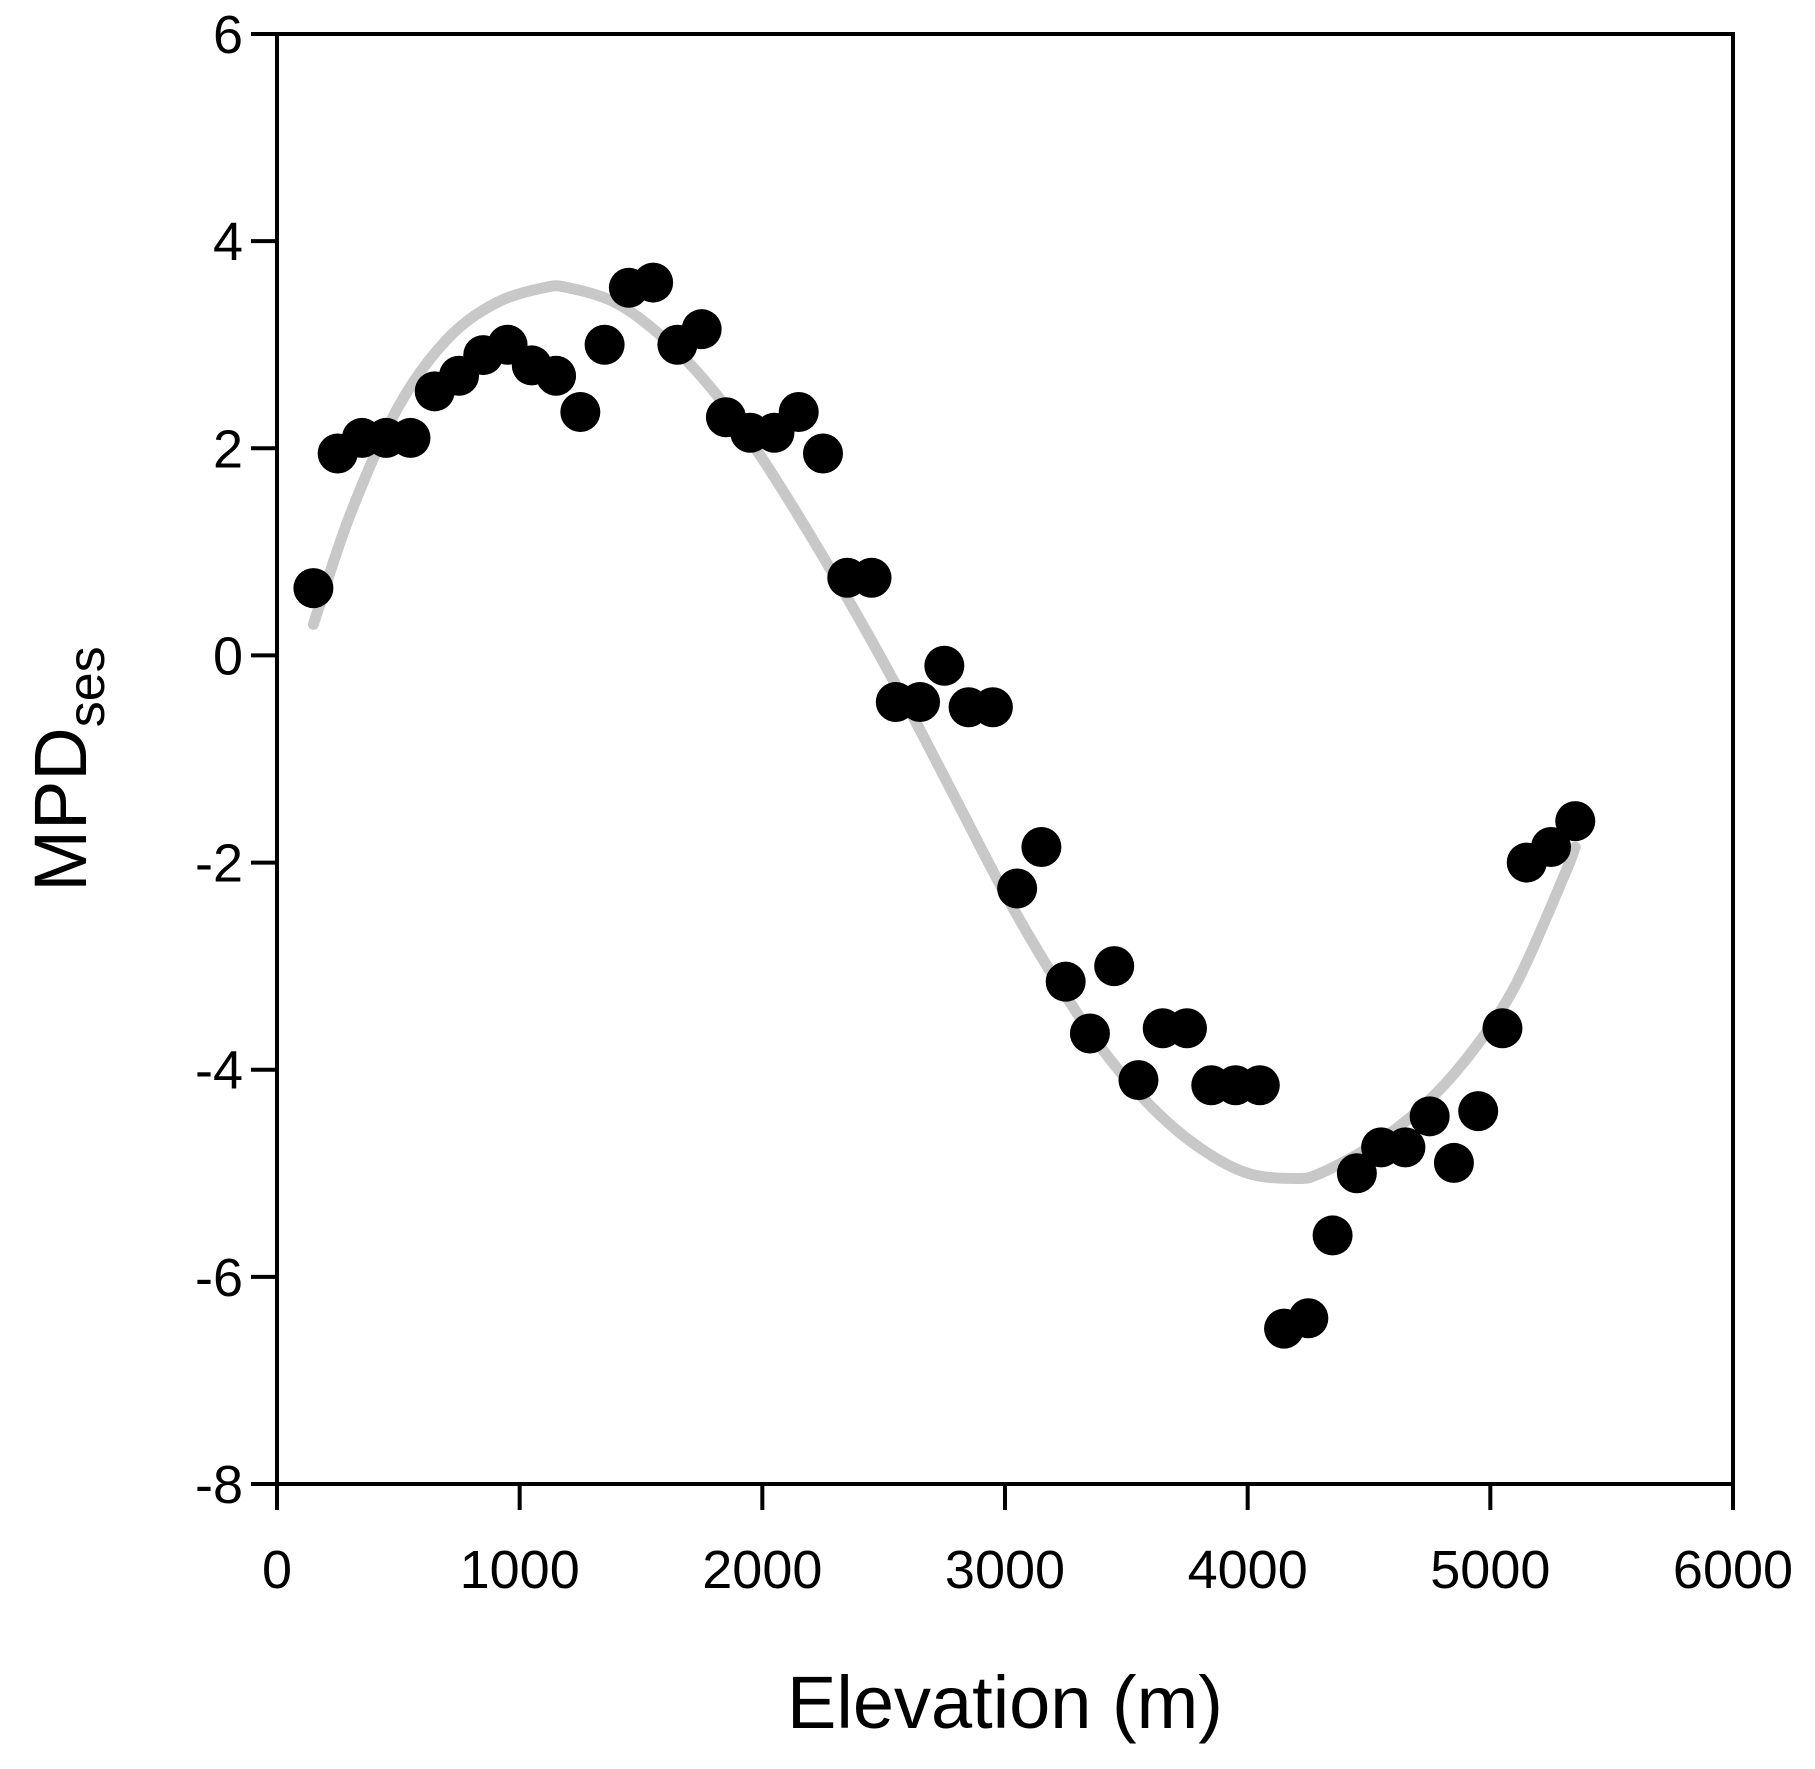 This screenshot has height=1769, width=1815. What do you see at coordinates (1733, 1570) in the screenshot?
I see `x-tick-label: 6000` at bounding box center [1733, 1570].